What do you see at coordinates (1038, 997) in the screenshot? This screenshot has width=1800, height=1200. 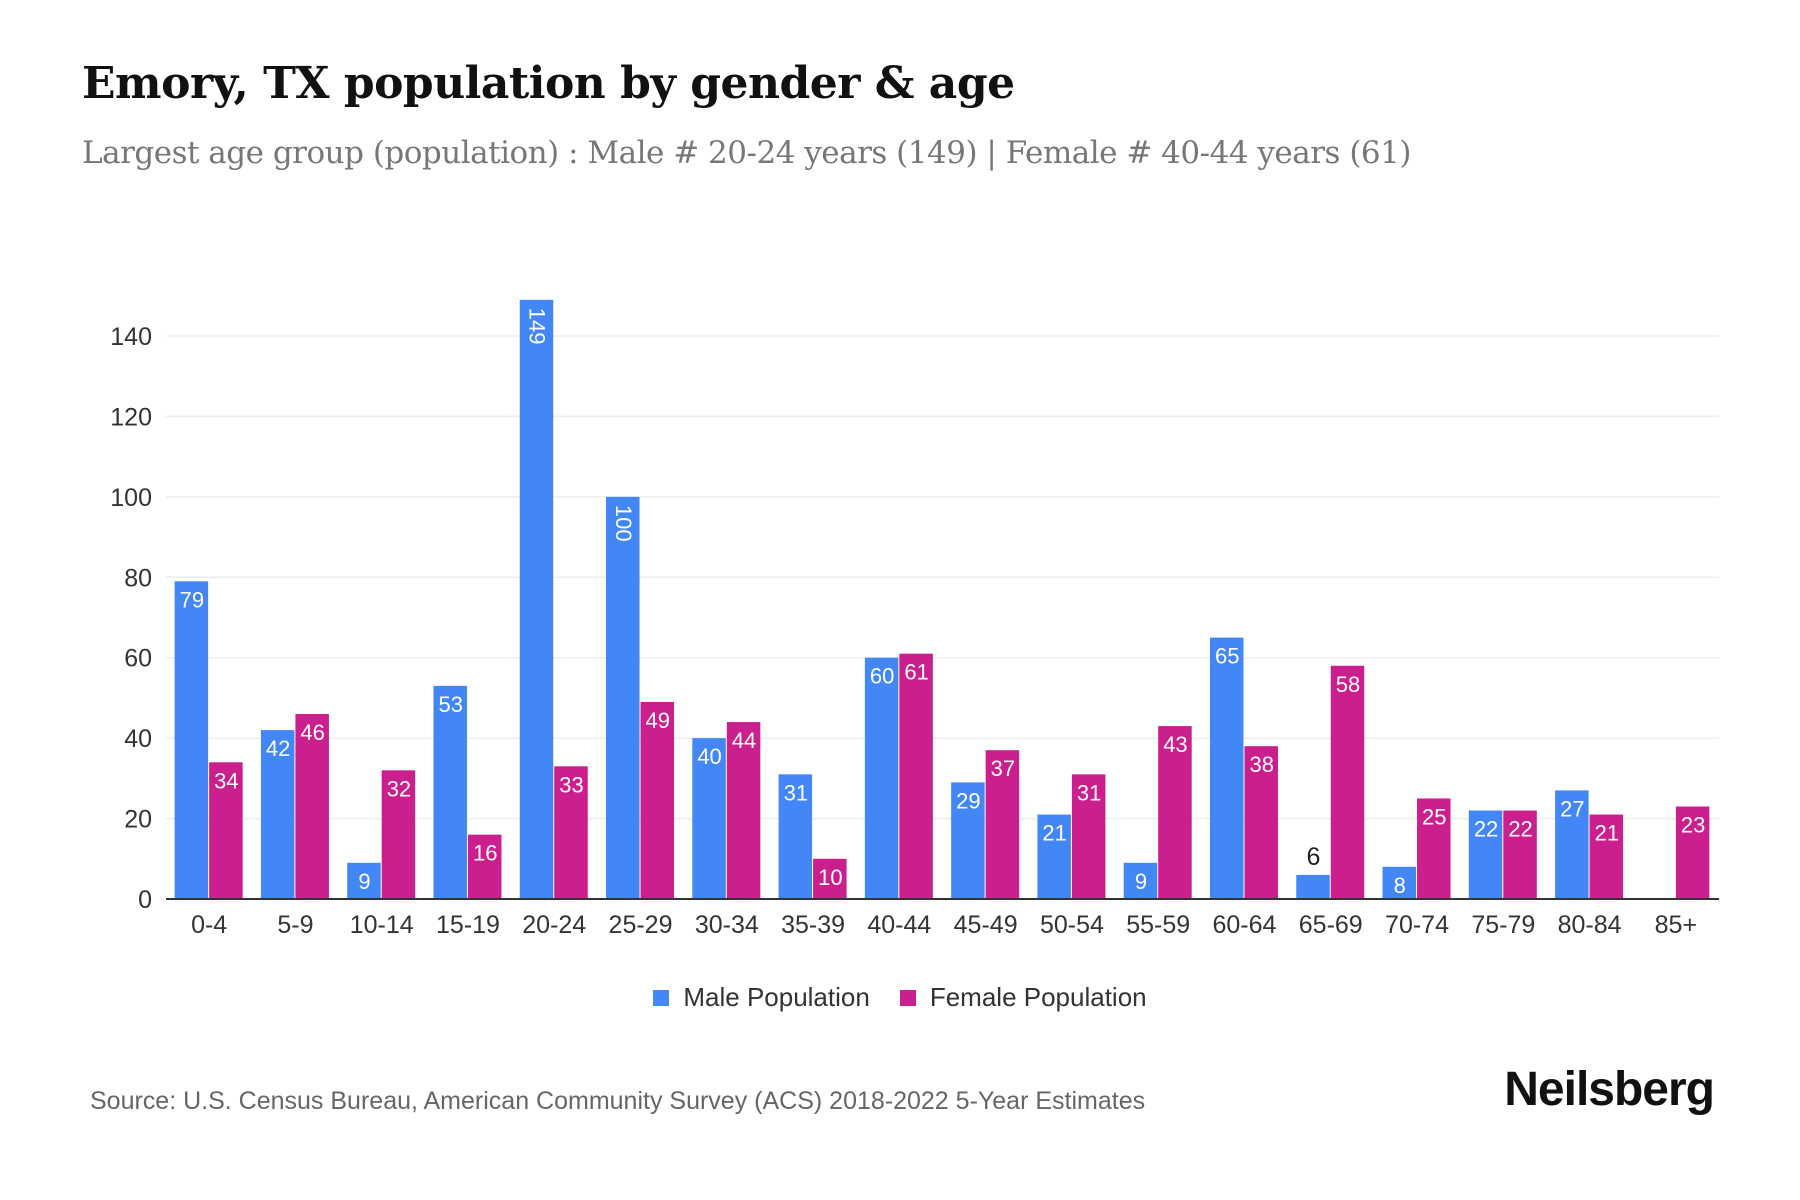 I see `legend-label-female: Female Population` at bounding box center [1038, 997].